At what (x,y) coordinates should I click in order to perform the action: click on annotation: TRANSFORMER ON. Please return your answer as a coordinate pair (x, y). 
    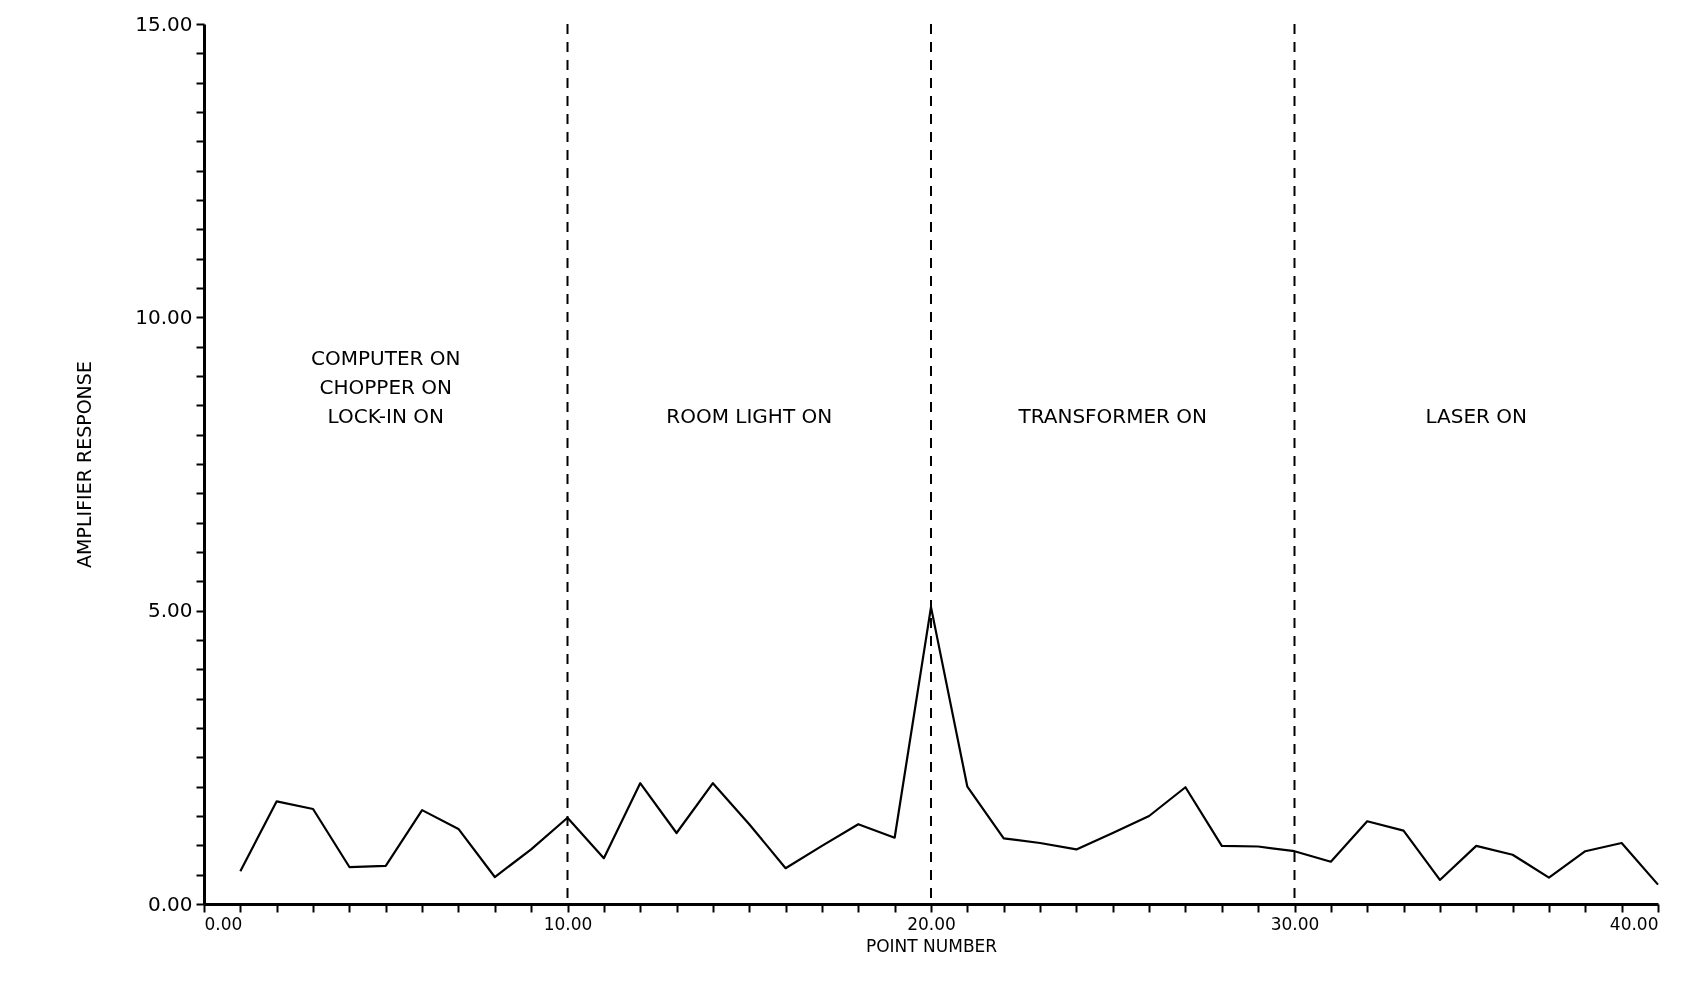
    Looking at the image, I should click on (1112, 416).